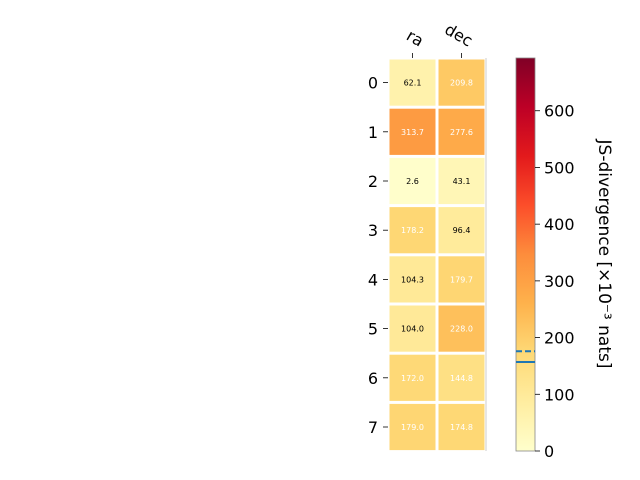 The width and height of the screenshot is (640, 480). I want to click on column-tick-label: ra, so click(415, 38).